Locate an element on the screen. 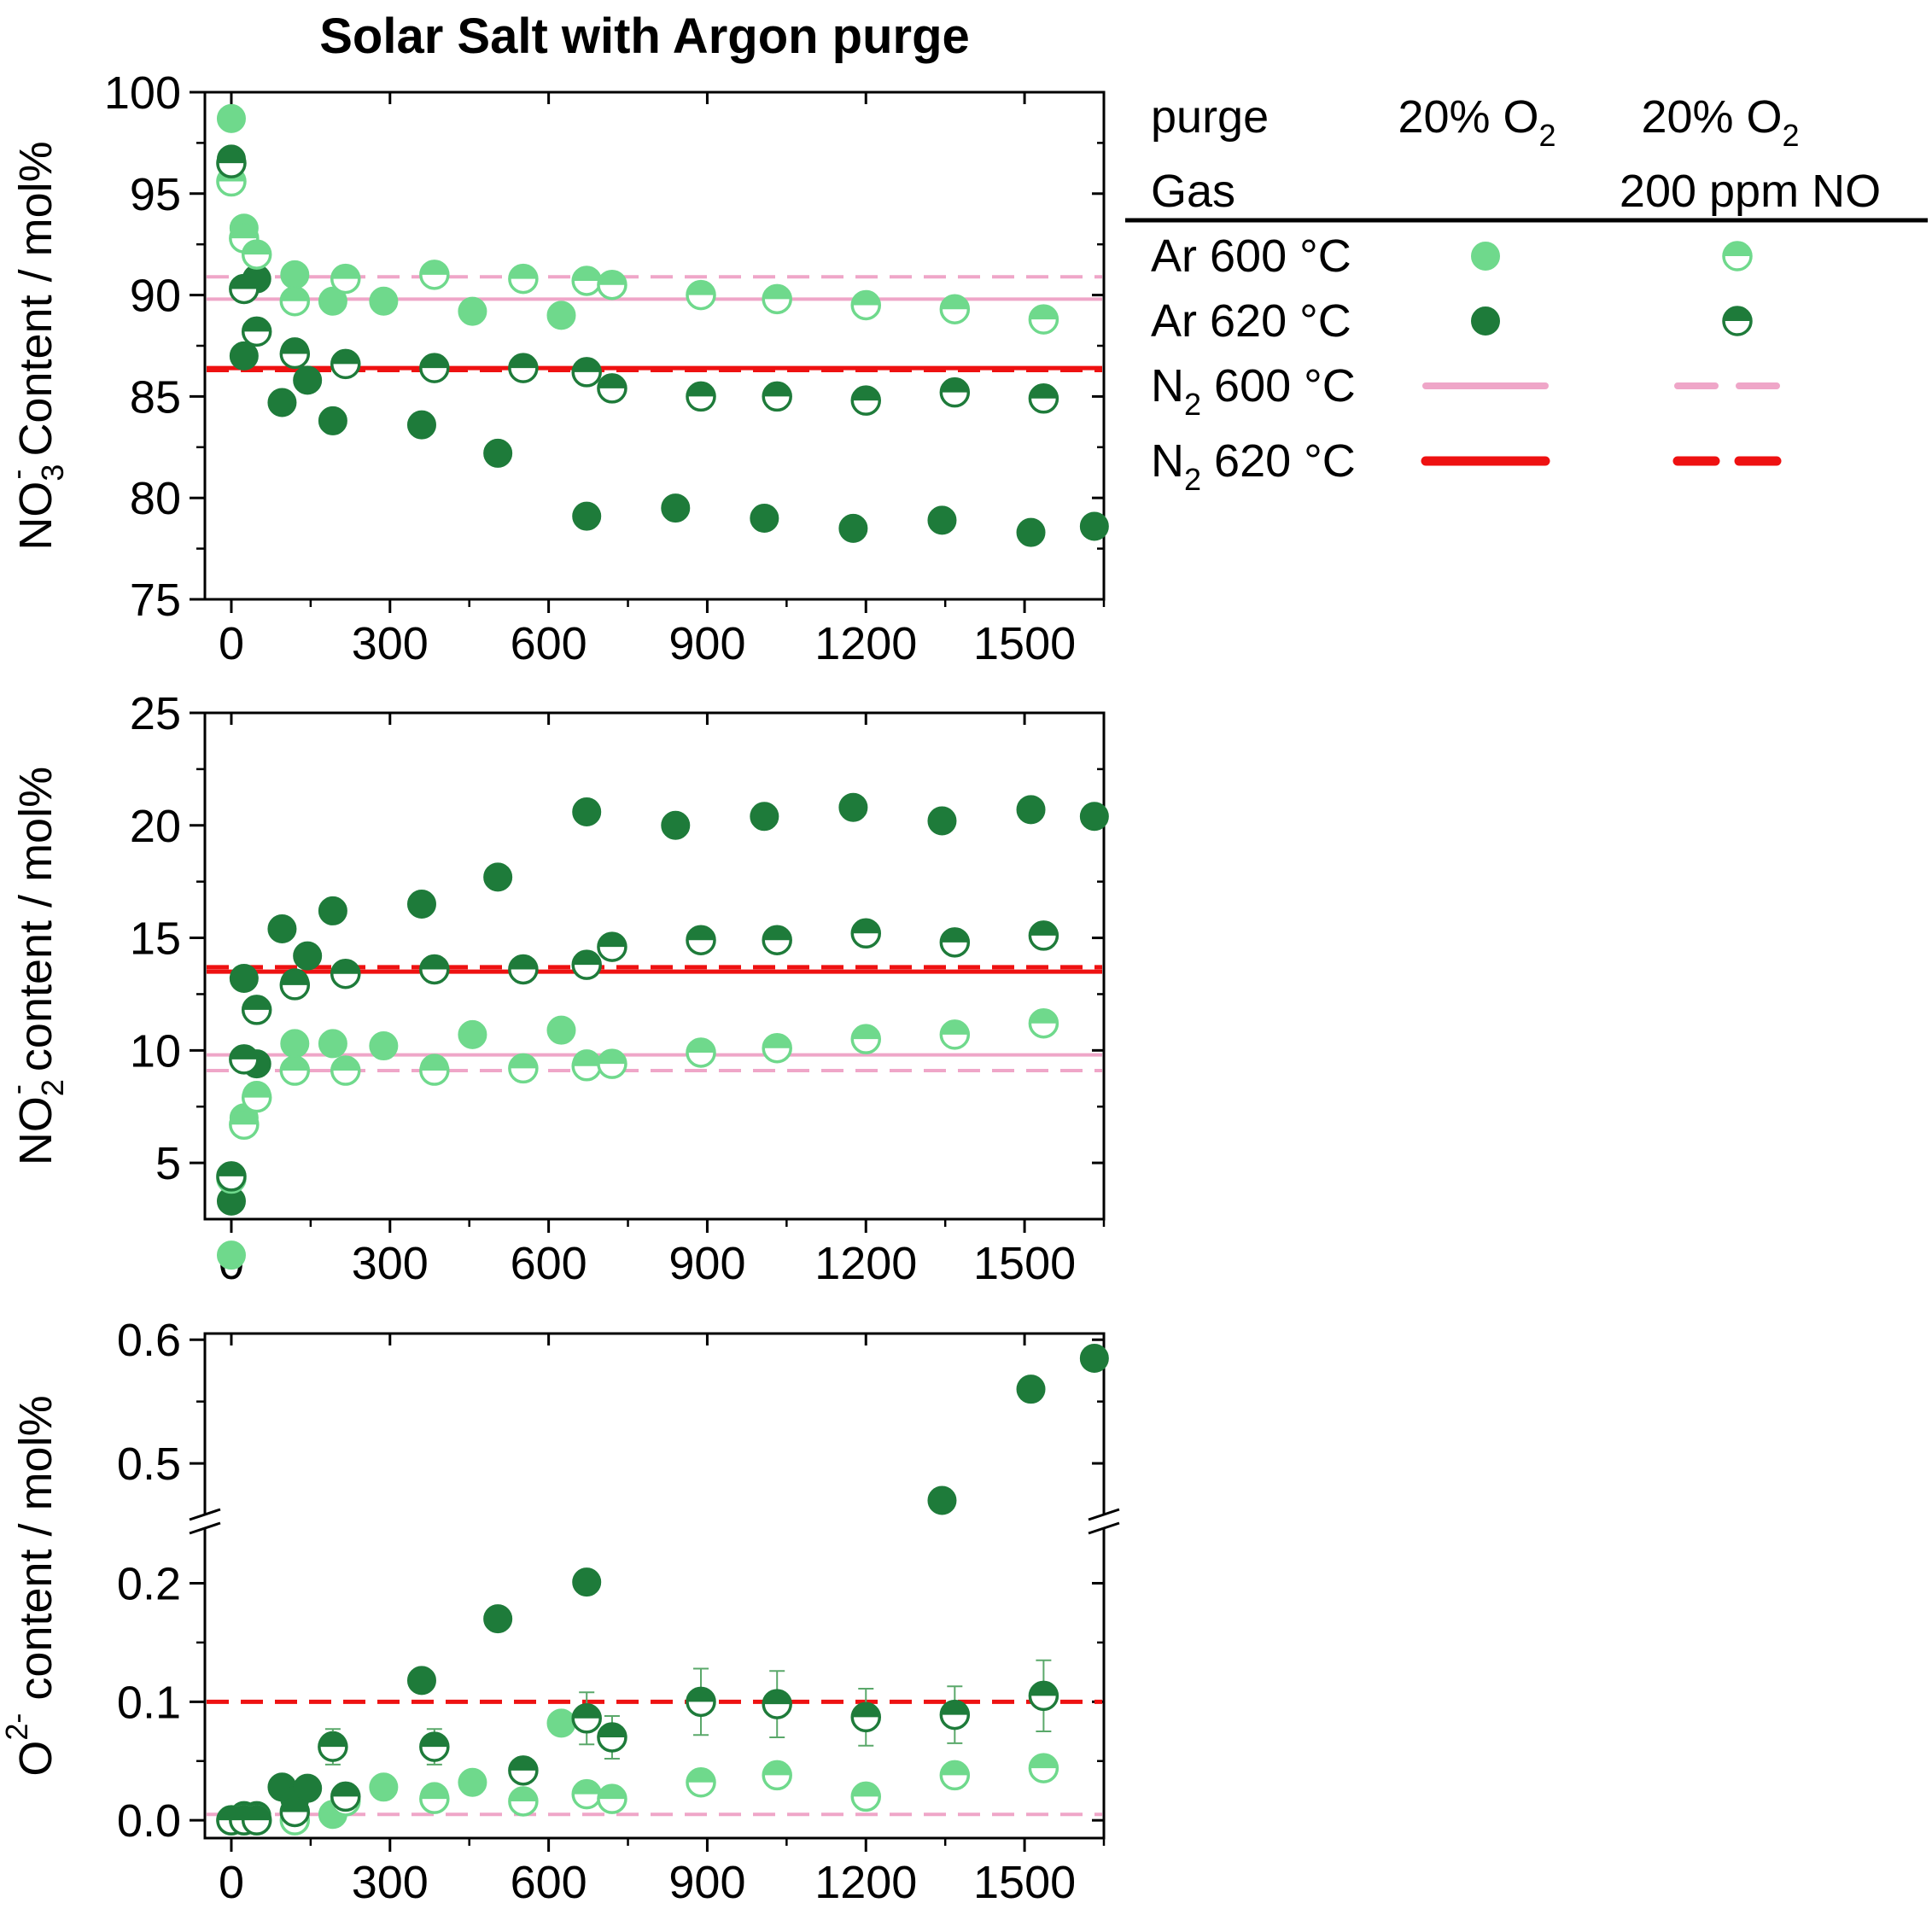 The width and height of the screenshot is (1932, 1932). y-tick-label: 100 is located at coordinates (142, 93).